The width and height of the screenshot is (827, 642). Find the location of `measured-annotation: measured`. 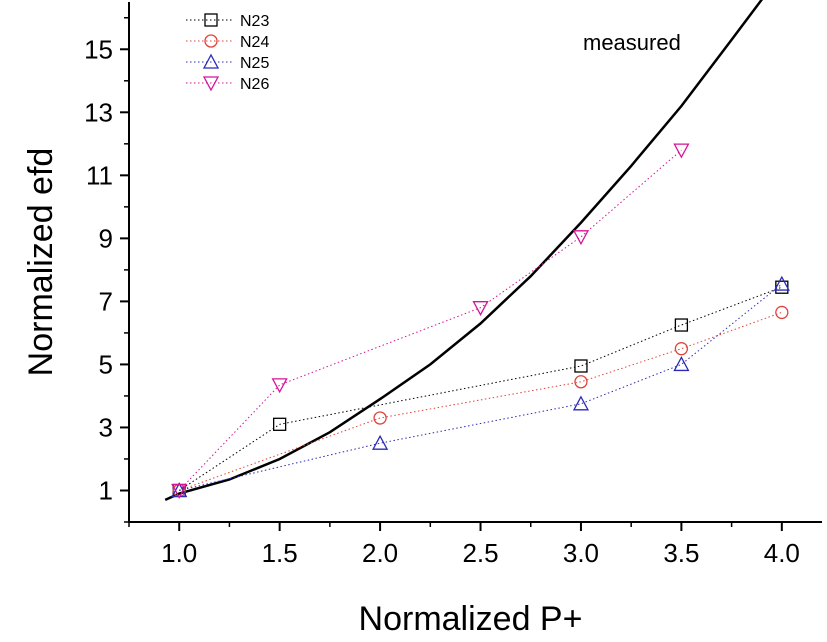

measured-annotation: measured is located at coordinates (632, 42).